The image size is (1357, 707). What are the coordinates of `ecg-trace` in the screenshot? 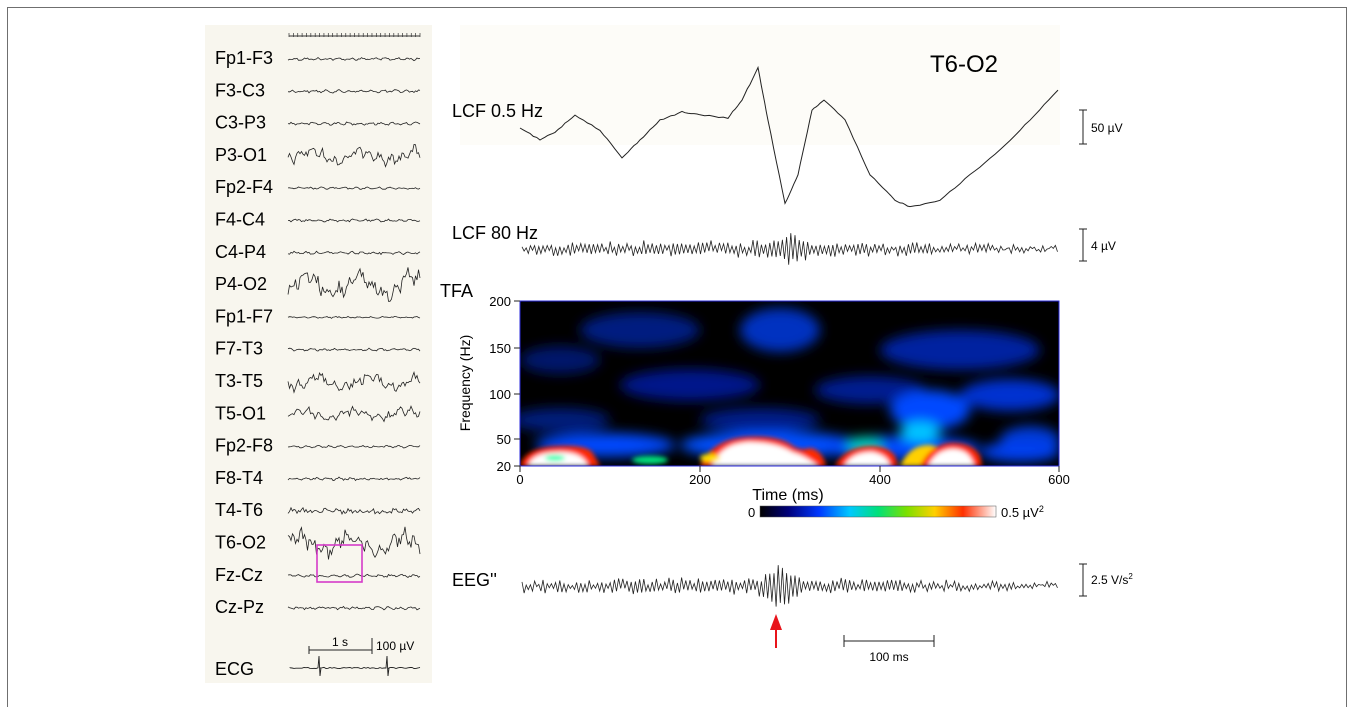 It's located at (355, 666).